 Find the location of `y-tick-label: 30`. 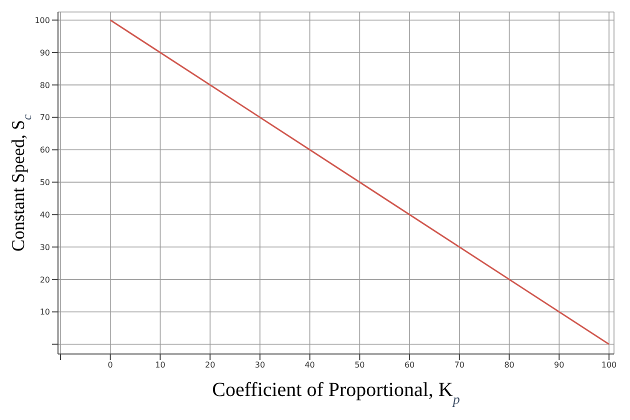

y-tick-label: 30 is located at coordinates (45, 247).